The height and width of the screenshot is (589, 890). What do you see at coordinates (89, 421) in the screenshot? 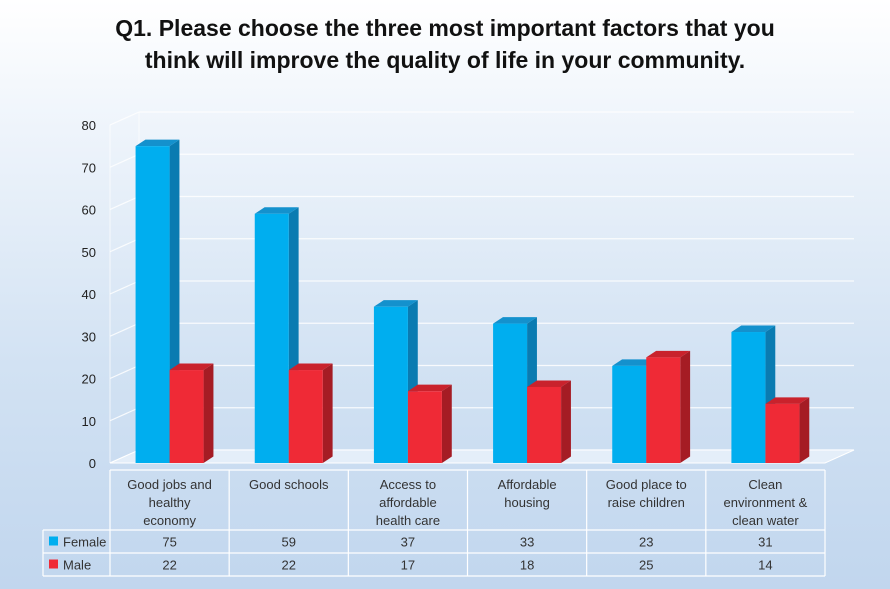
I see `y-tick-label: 10` at bounding box center [89, 421].